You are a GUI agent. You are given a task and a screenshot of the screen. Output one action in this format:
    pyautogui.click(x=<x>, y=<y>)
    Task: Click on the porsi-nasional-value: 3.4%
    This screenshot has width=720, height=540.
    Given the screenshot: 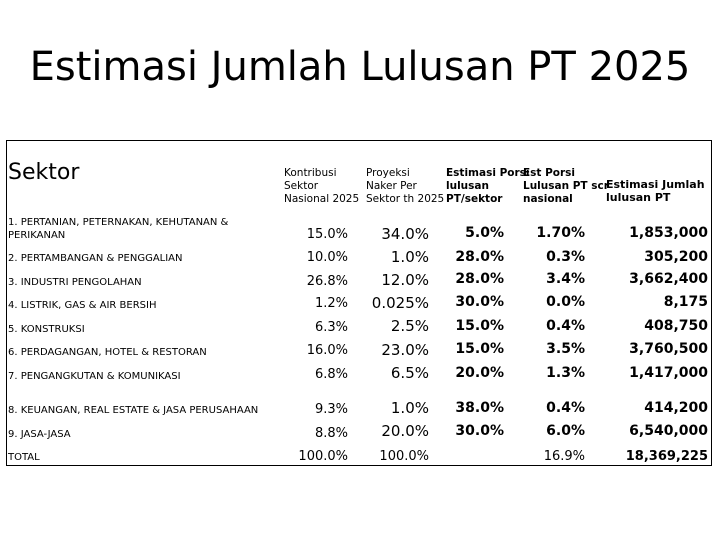 What is the action you would take?
    pyautogui.click(x=565, y=279)
    